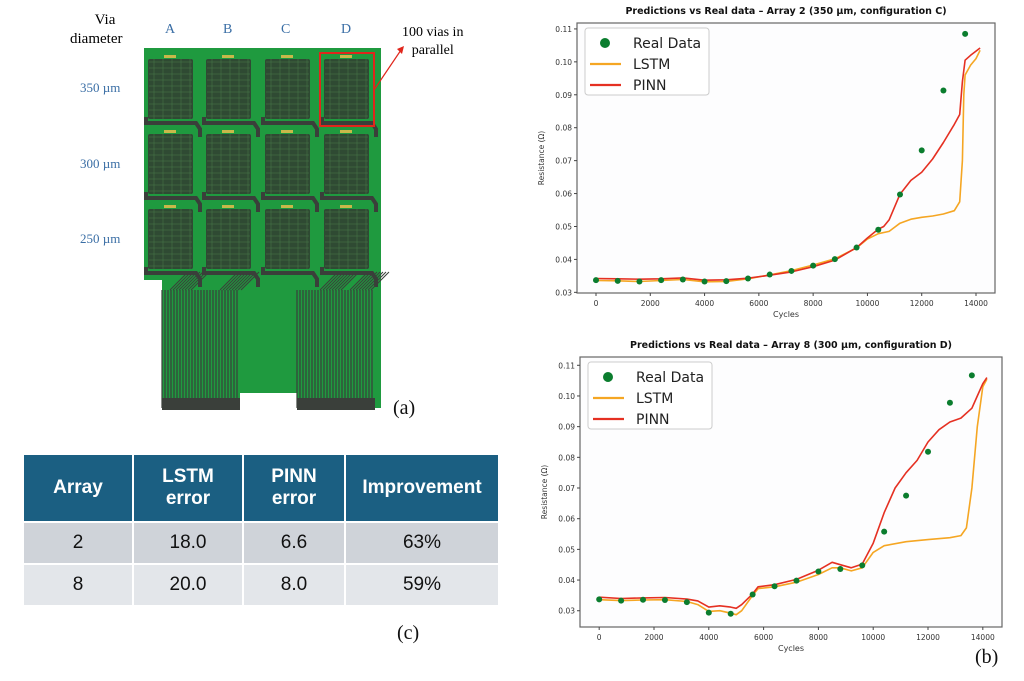 This screenshot has height=681, width=1024. Describe the element at coordinates (566, 396) in the screenshot. I see `y-tick-label: 0.10` at that location.